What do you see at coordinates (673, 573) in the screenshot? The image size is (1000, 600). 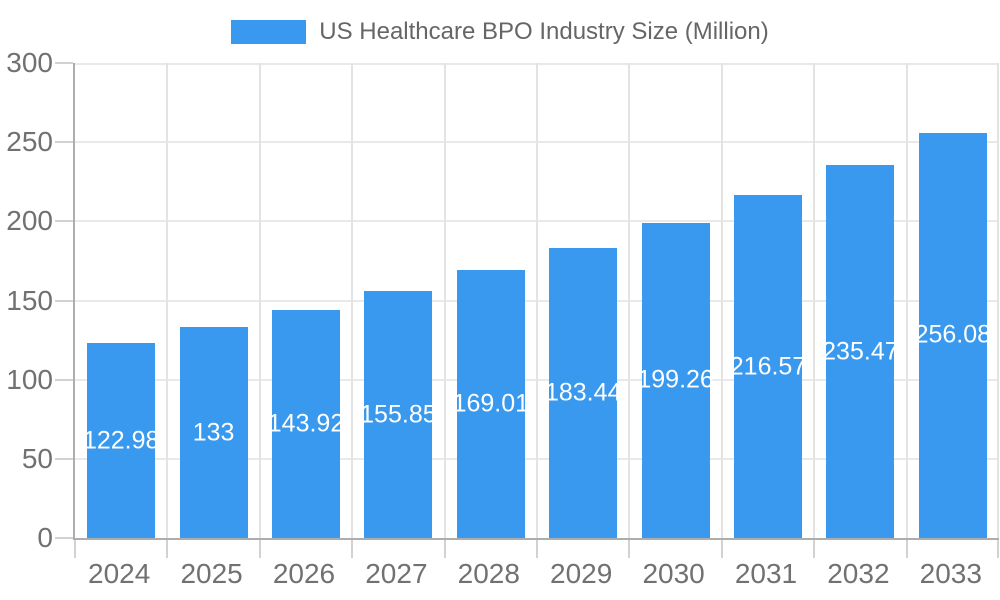 I see `x-axis-tick-label: 2030` at bounding box center [673, 573].